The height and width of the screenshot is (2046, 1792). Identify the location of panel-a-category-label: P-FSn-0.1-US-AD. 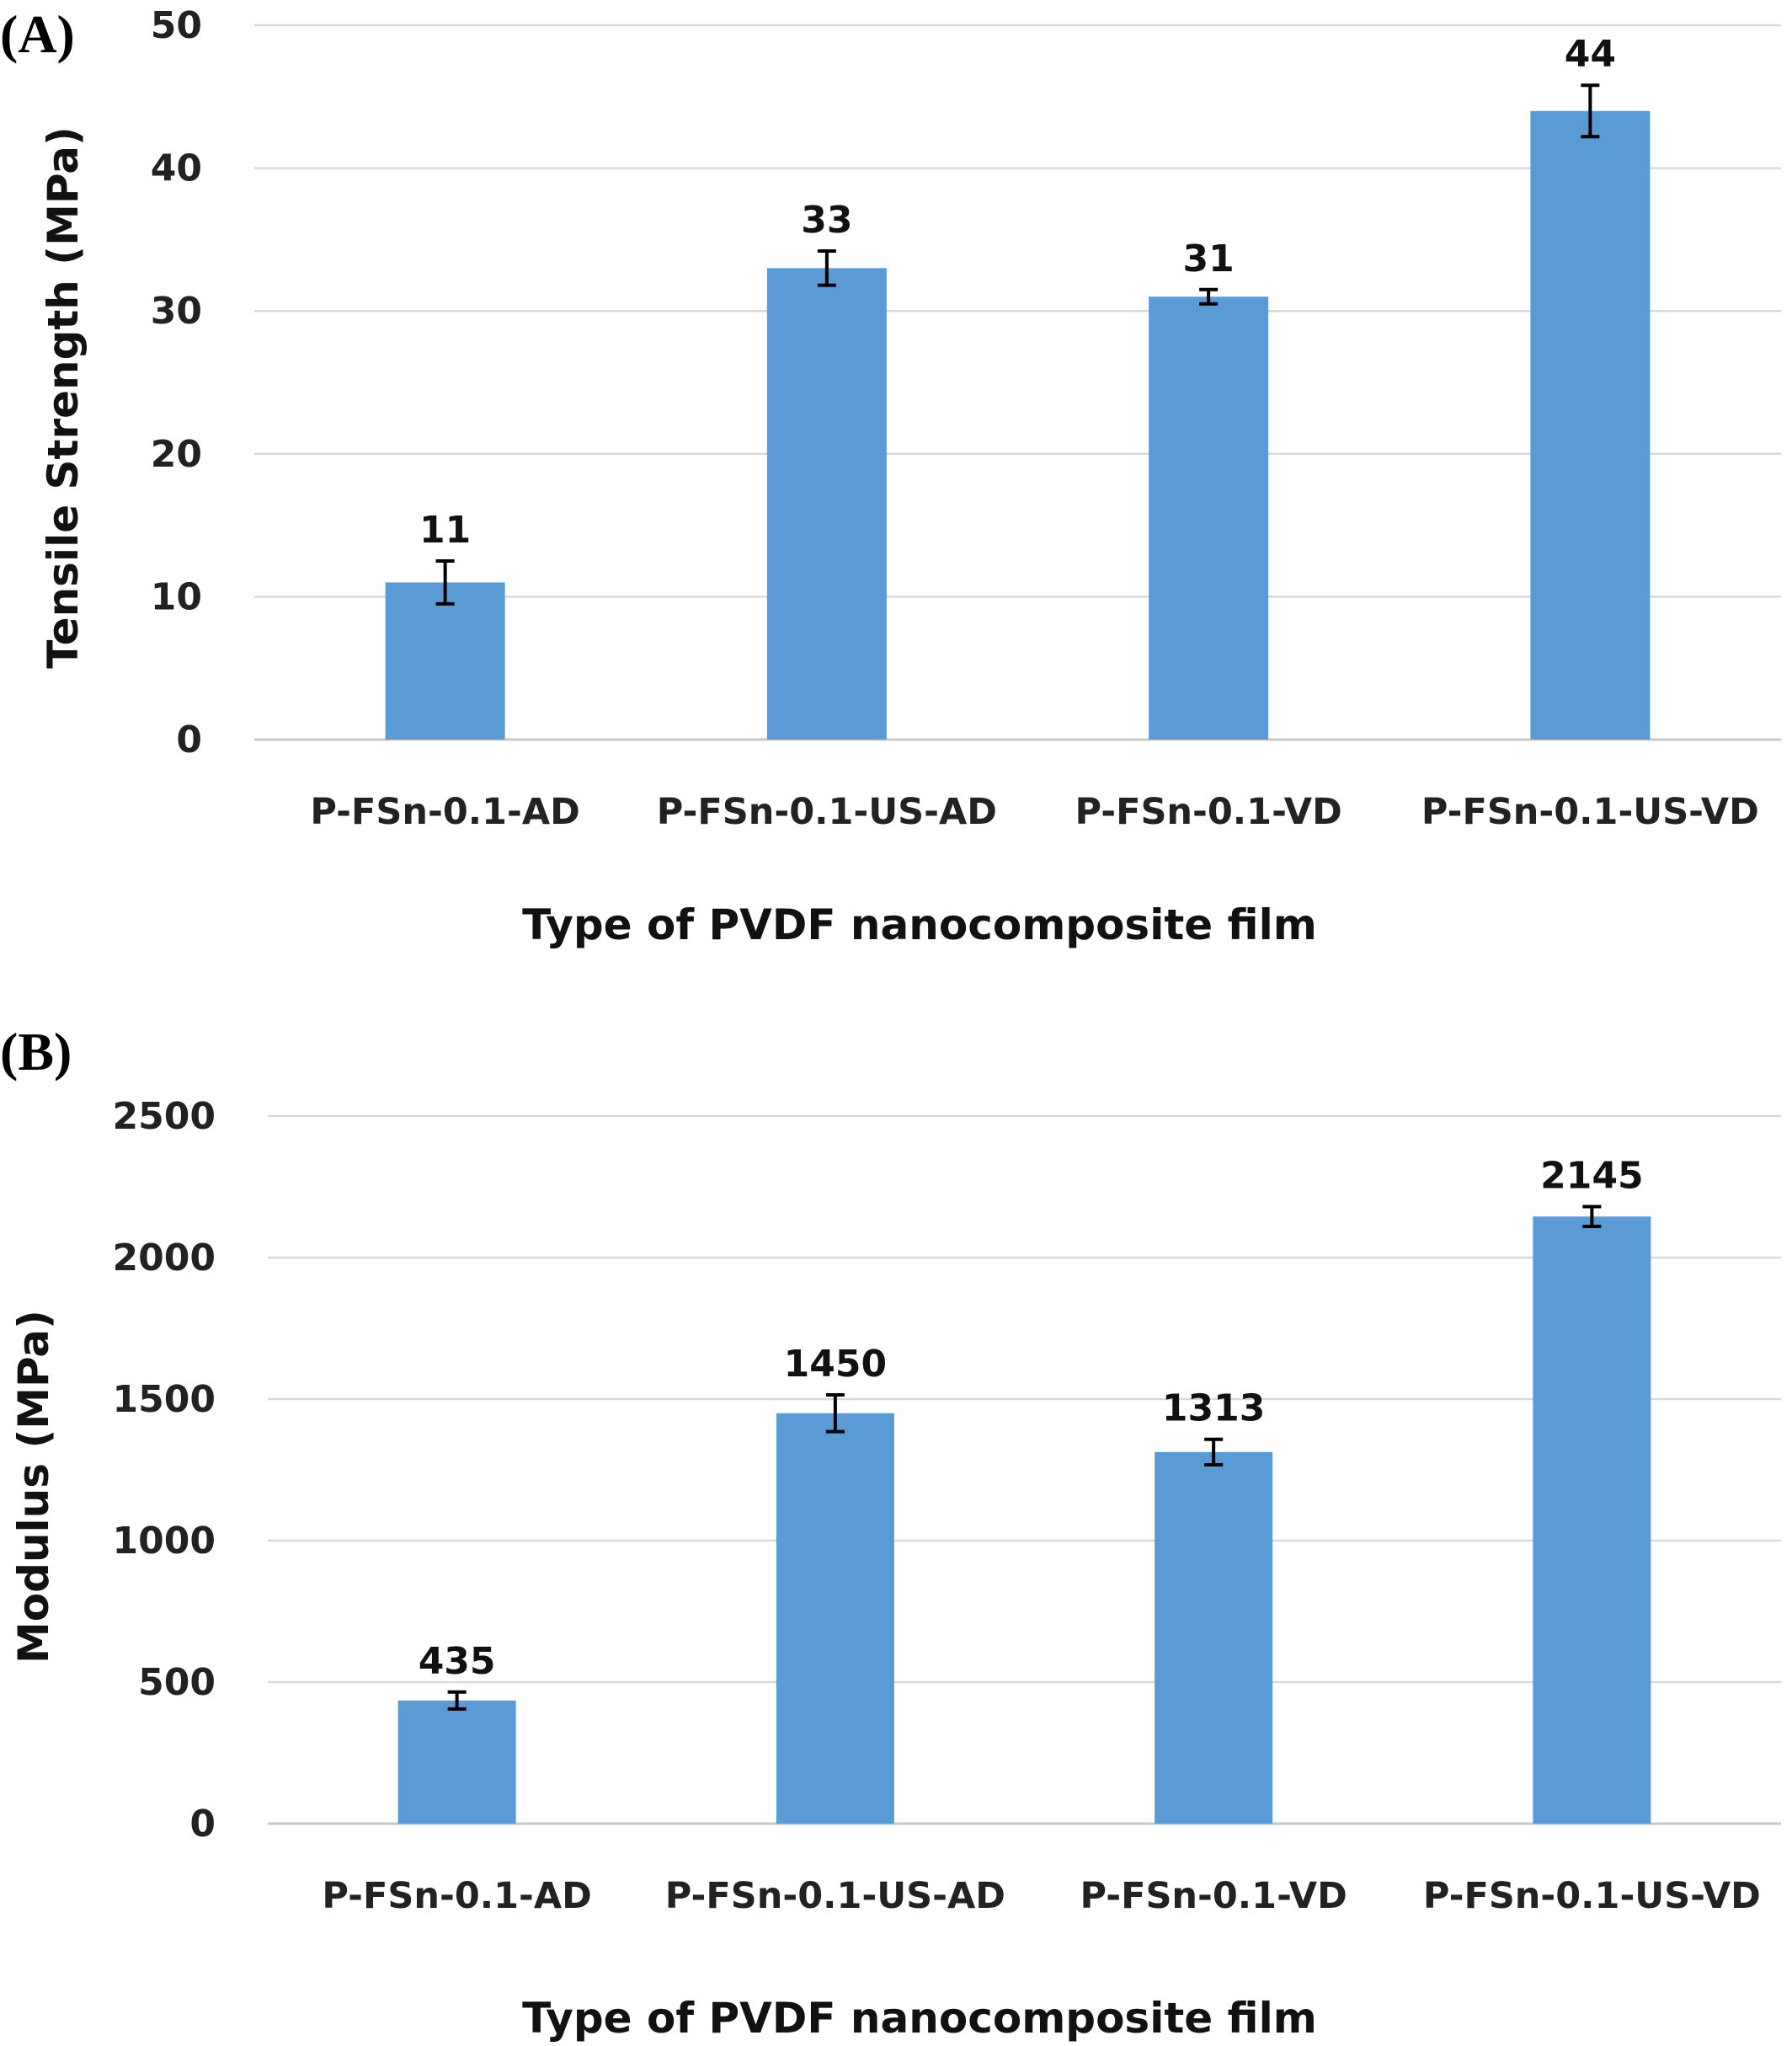
(827, 812).